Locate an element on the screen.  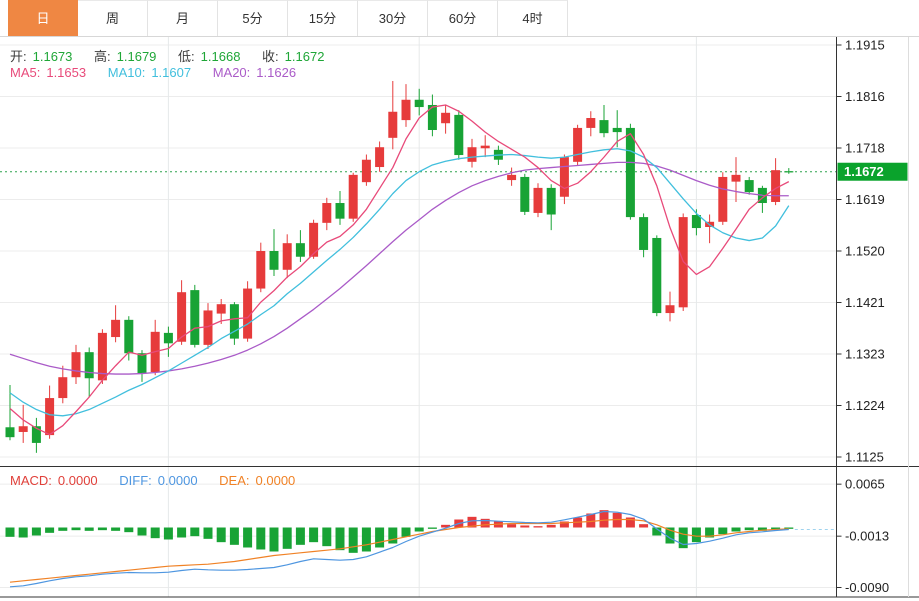
macd-label: MACD: is located at coordinates (31, 480).